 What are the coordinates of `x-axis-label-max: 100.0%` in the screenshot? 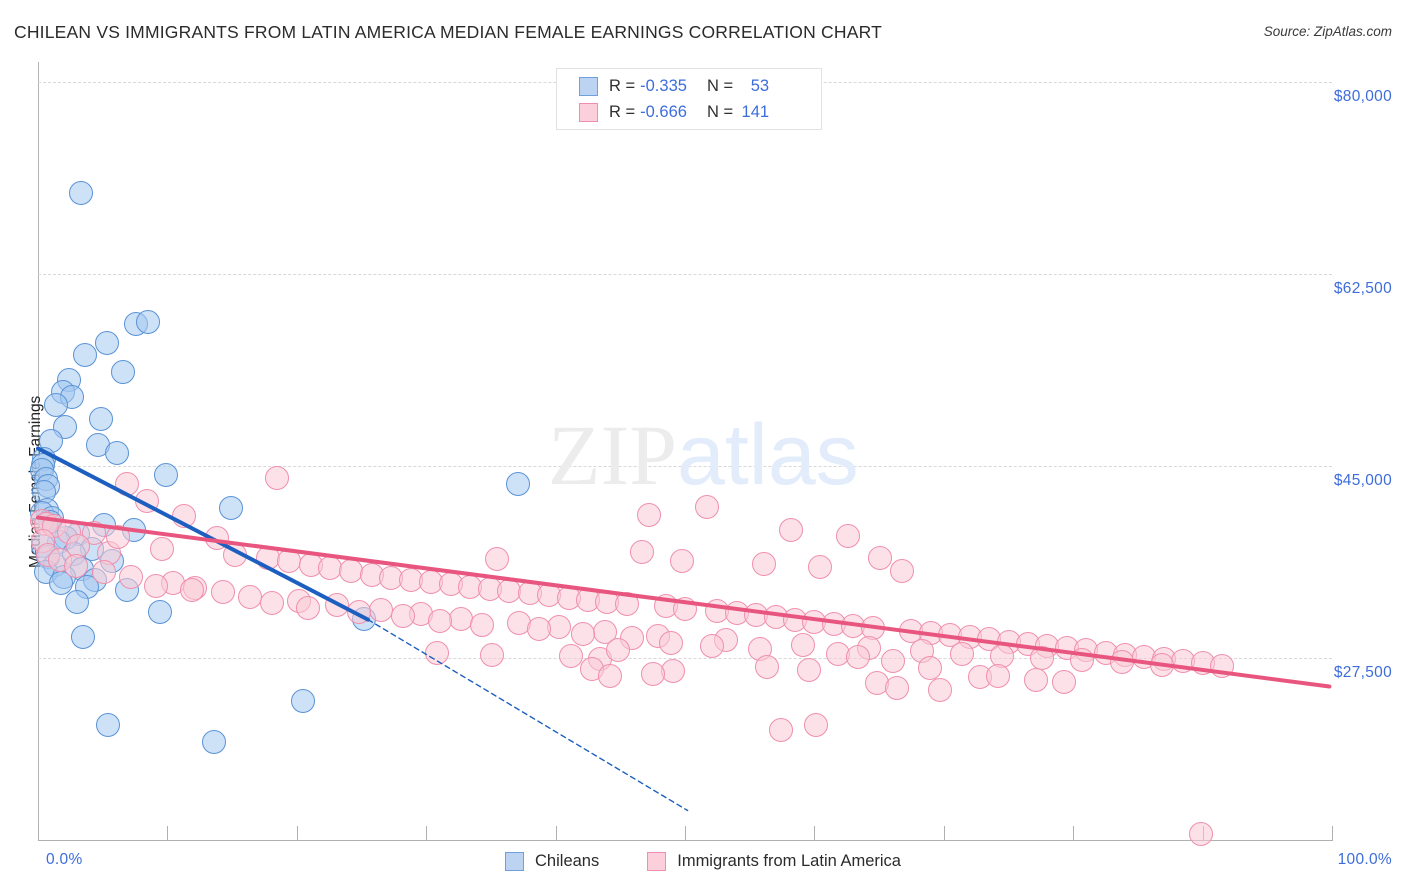 It's located at (1364, 859).